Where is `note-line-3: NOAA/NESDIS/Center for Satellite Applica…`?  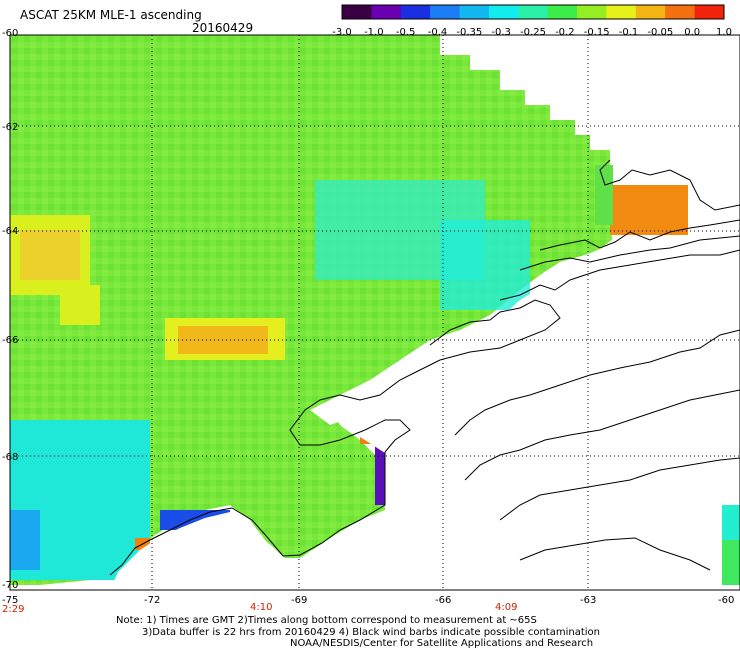 note-line-3: NOAA/NESDIS/Center for Satellite Applica… is located at coordinates (442, 643).